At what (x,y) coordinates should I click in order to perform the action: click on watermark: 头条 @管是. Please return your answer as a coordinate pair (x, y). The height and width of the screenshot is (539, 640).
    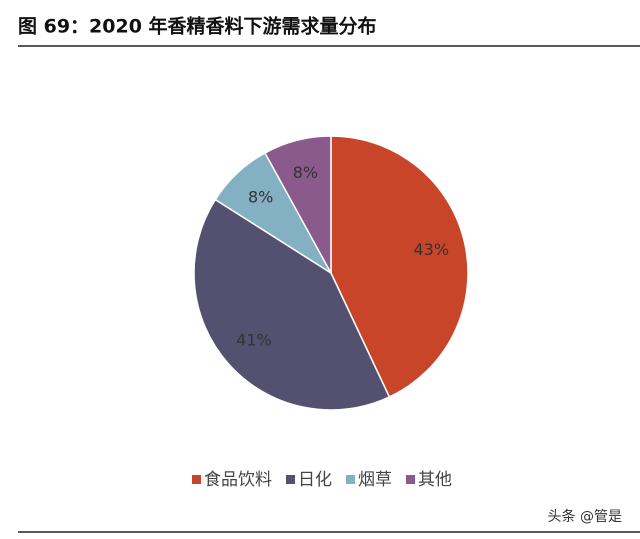
    Looking at the image, I should click on (585, 516).